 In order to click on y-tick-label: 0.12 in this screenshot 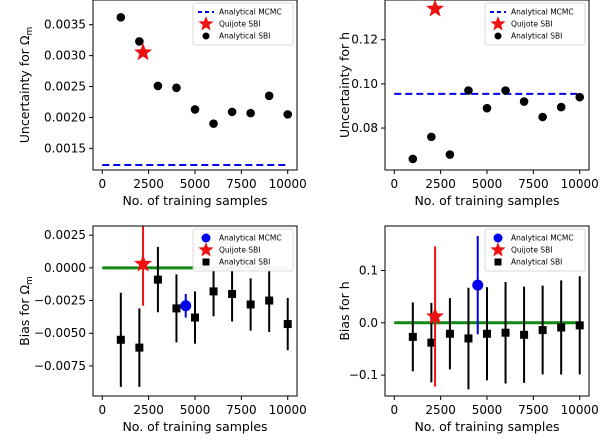, I will do `click(364, 40)`.